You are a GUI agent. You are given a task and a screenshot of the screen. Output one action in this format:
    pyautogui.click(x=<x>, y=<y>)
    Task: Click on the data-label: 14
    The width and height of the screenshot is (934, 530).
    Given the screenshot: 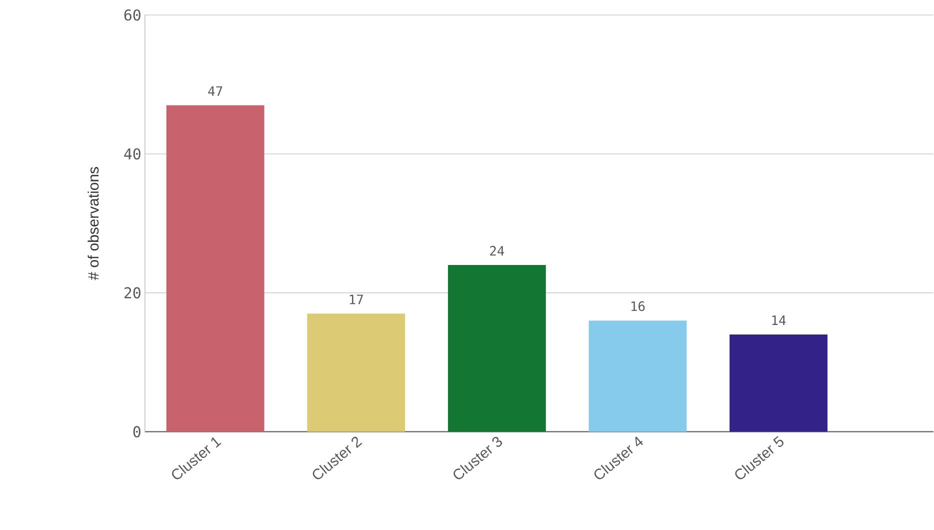 What is the action you would take?
    pyautogui.click(x=779, y=321)
    